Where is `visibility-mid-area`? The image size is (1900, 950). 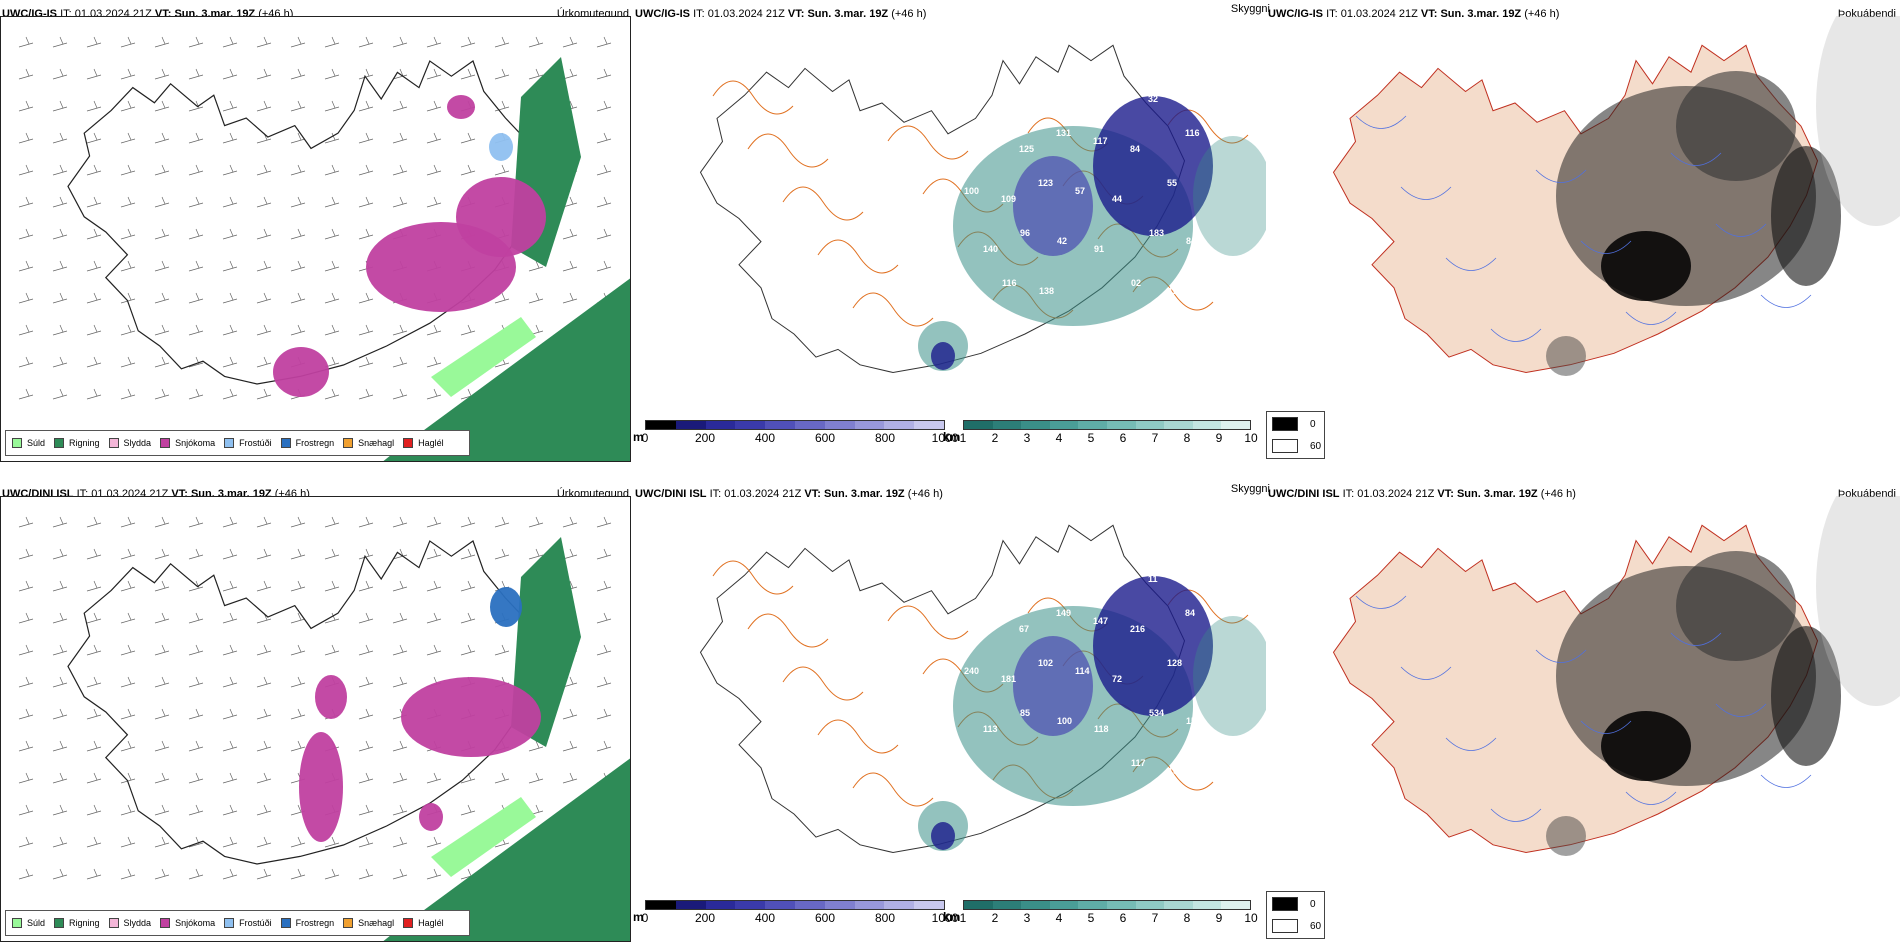 visibility-mid-area is located at coordinates (1053, 206).